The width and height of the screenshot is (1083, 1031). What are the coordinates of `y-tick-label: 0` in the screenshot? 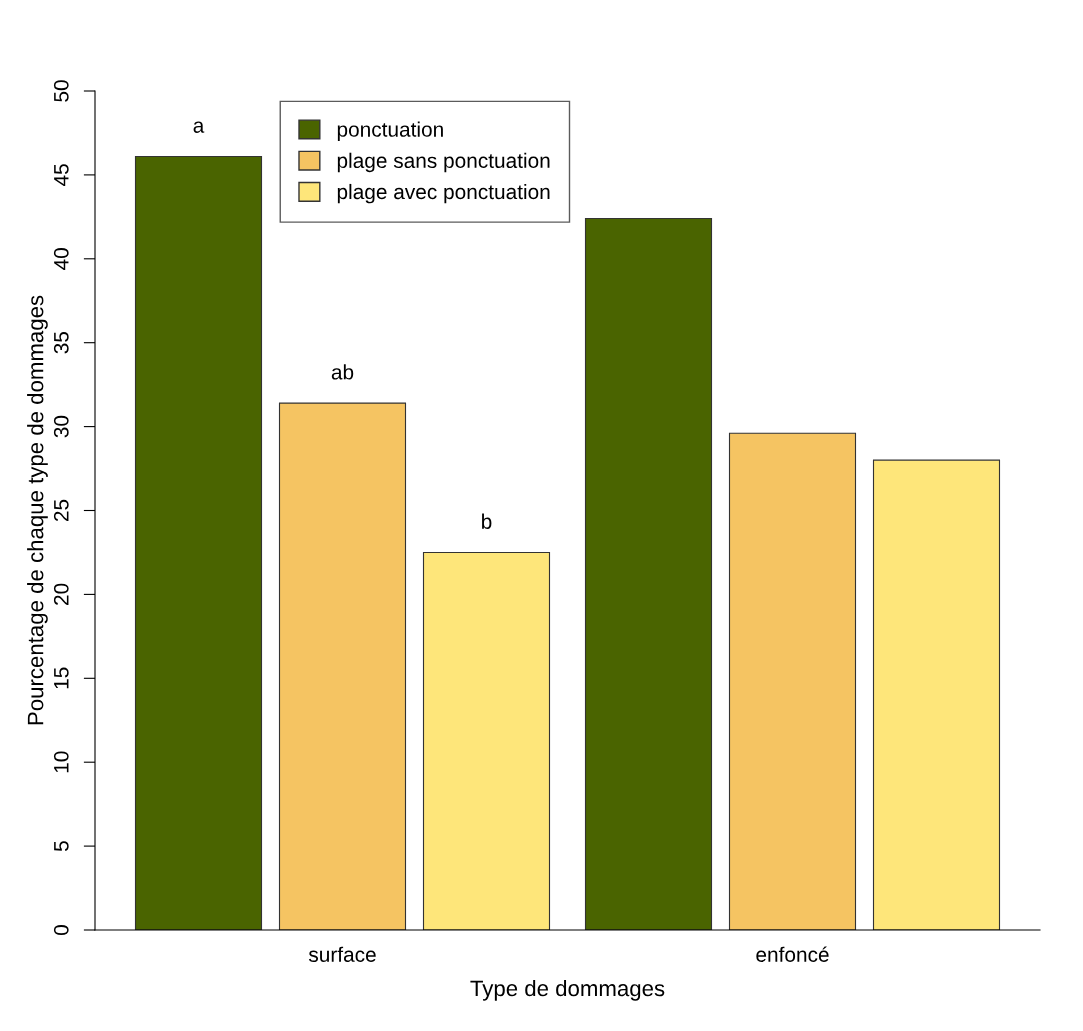 It's located at (61, 930).